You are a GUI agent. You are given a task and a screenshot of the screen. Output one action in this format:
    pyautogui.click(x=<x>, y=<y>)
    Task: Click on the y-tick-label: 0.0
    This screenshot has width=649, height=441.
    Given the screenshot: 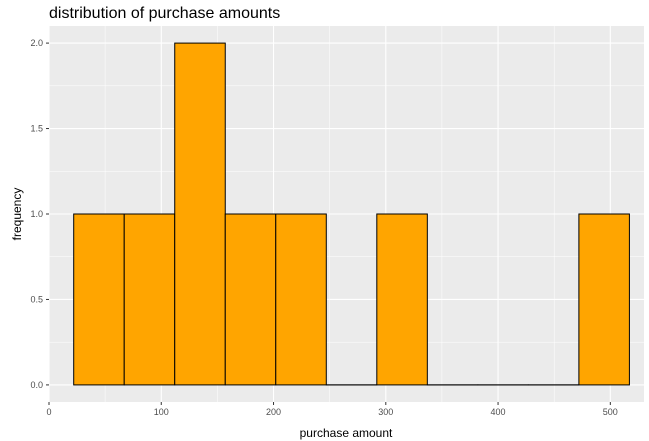 What is the action you would take?
    pyautogui.click(x=36, y=385)
    